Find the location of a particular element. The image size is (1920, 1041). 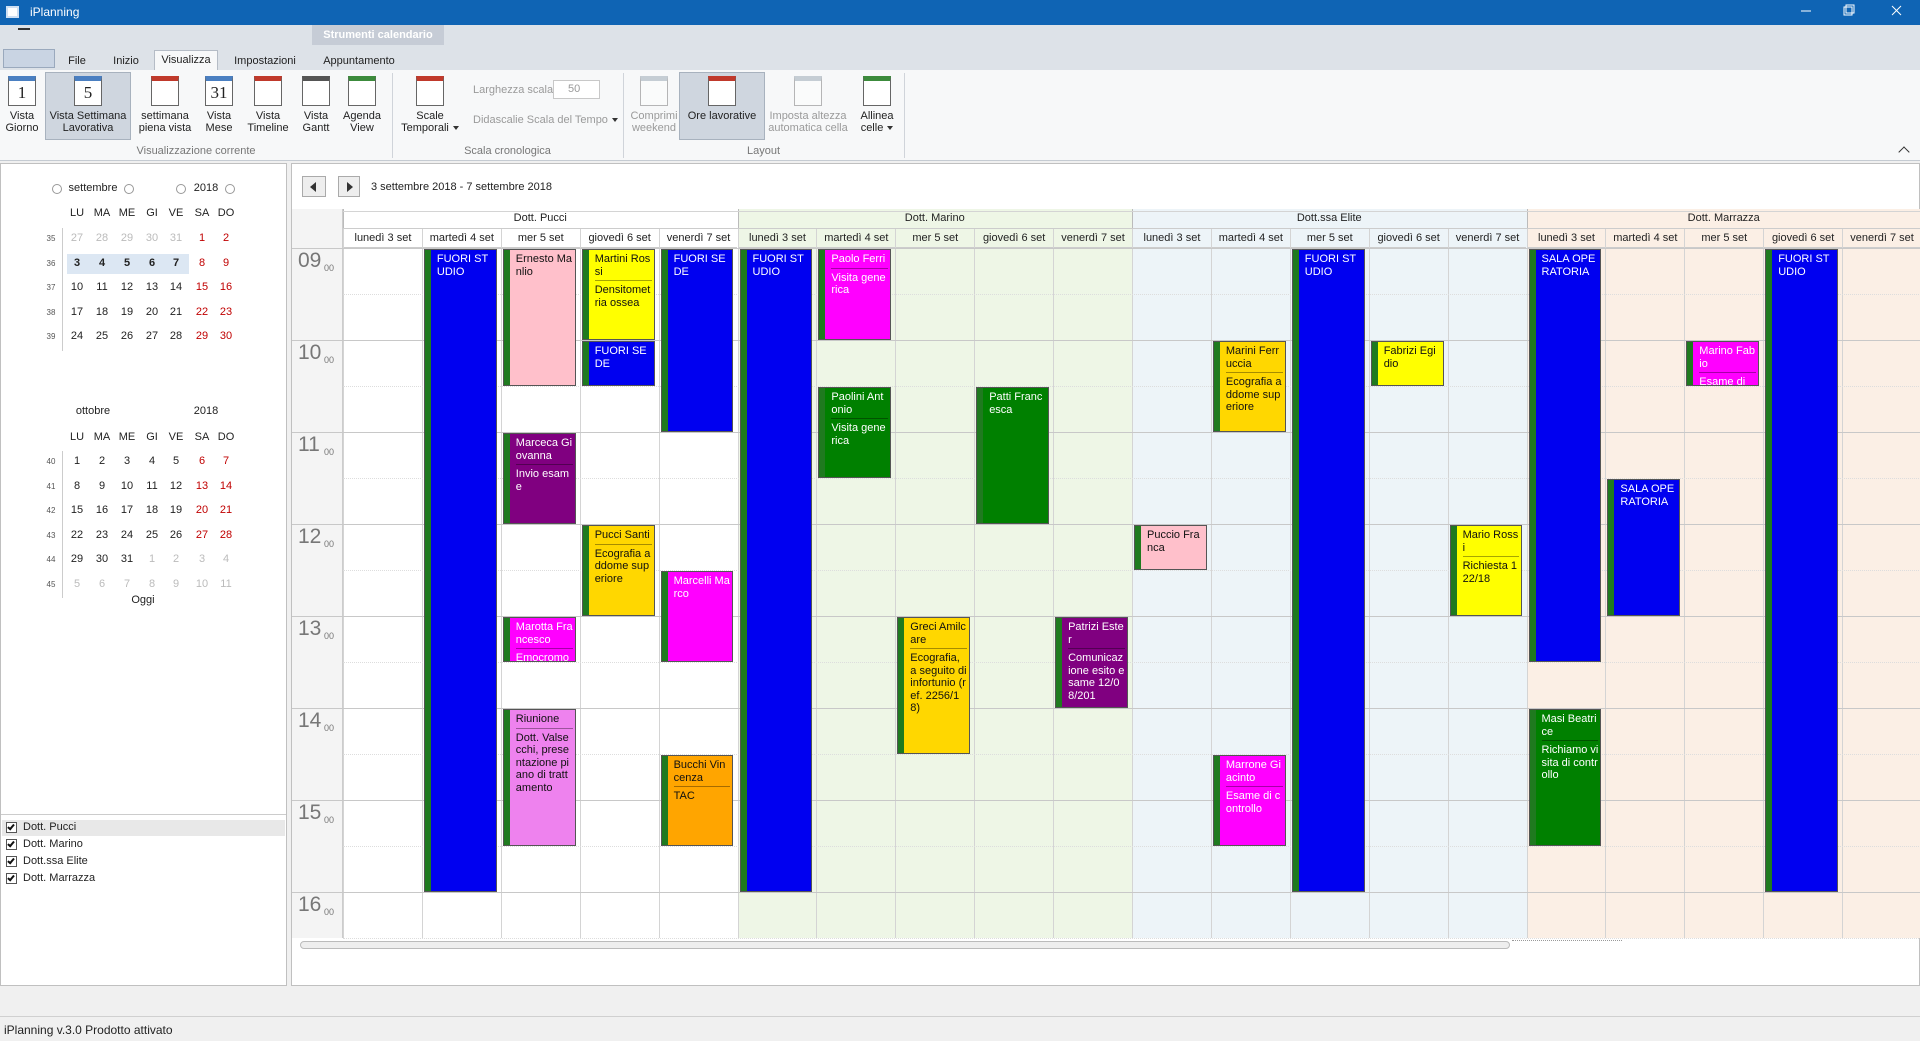

calendar-day: 31 is located at coordinates (176, 238).